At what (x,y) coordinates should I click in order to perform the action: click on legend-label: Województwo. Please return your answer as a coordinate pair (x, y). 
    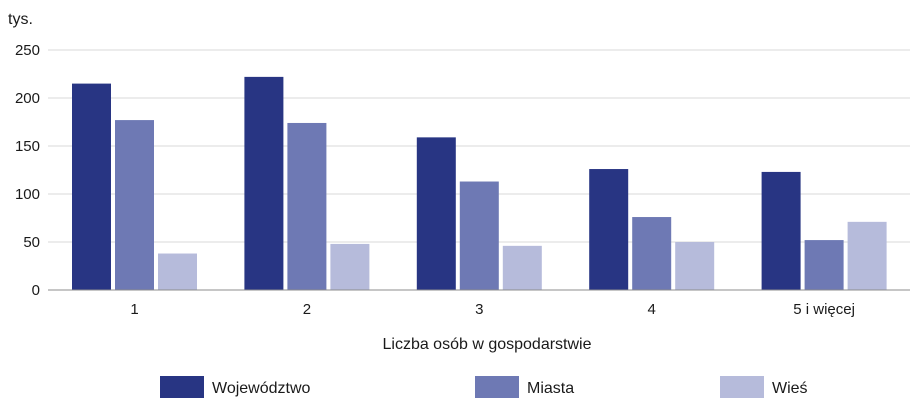
    Looking at the image, I should click on (261, 388).